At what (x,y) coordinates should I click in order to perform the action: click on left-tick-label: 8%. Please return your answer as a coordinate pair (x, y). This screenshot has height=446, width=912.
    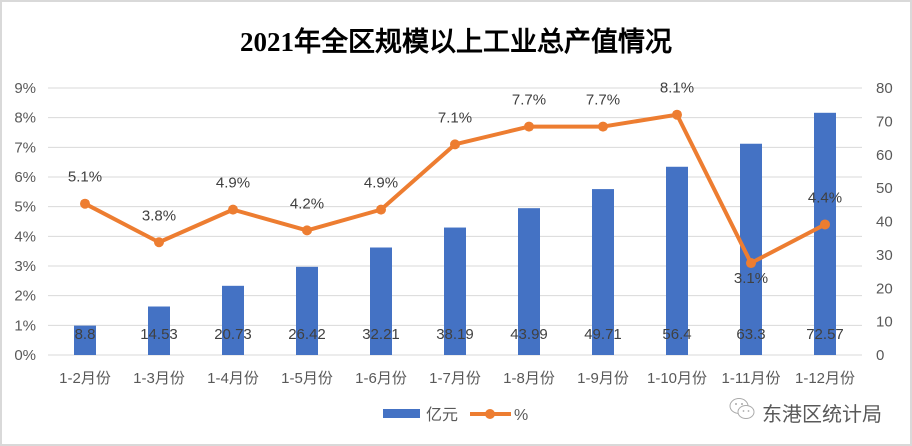
    Looking at the image, I should click on (25, 118).